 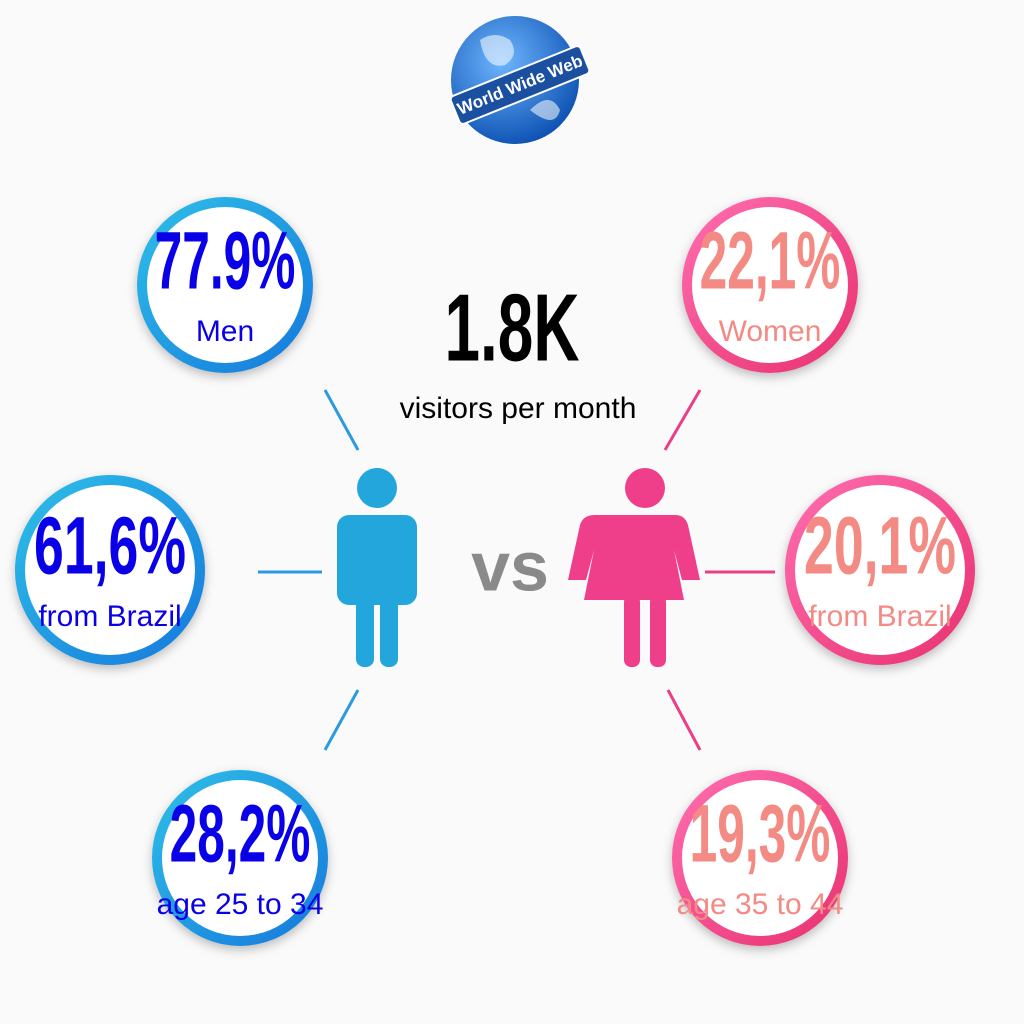 What do you see at coordinates (880, 546) in the screenshot?
I see `stat-value: 20,1%` at bounding box center [880, 546].